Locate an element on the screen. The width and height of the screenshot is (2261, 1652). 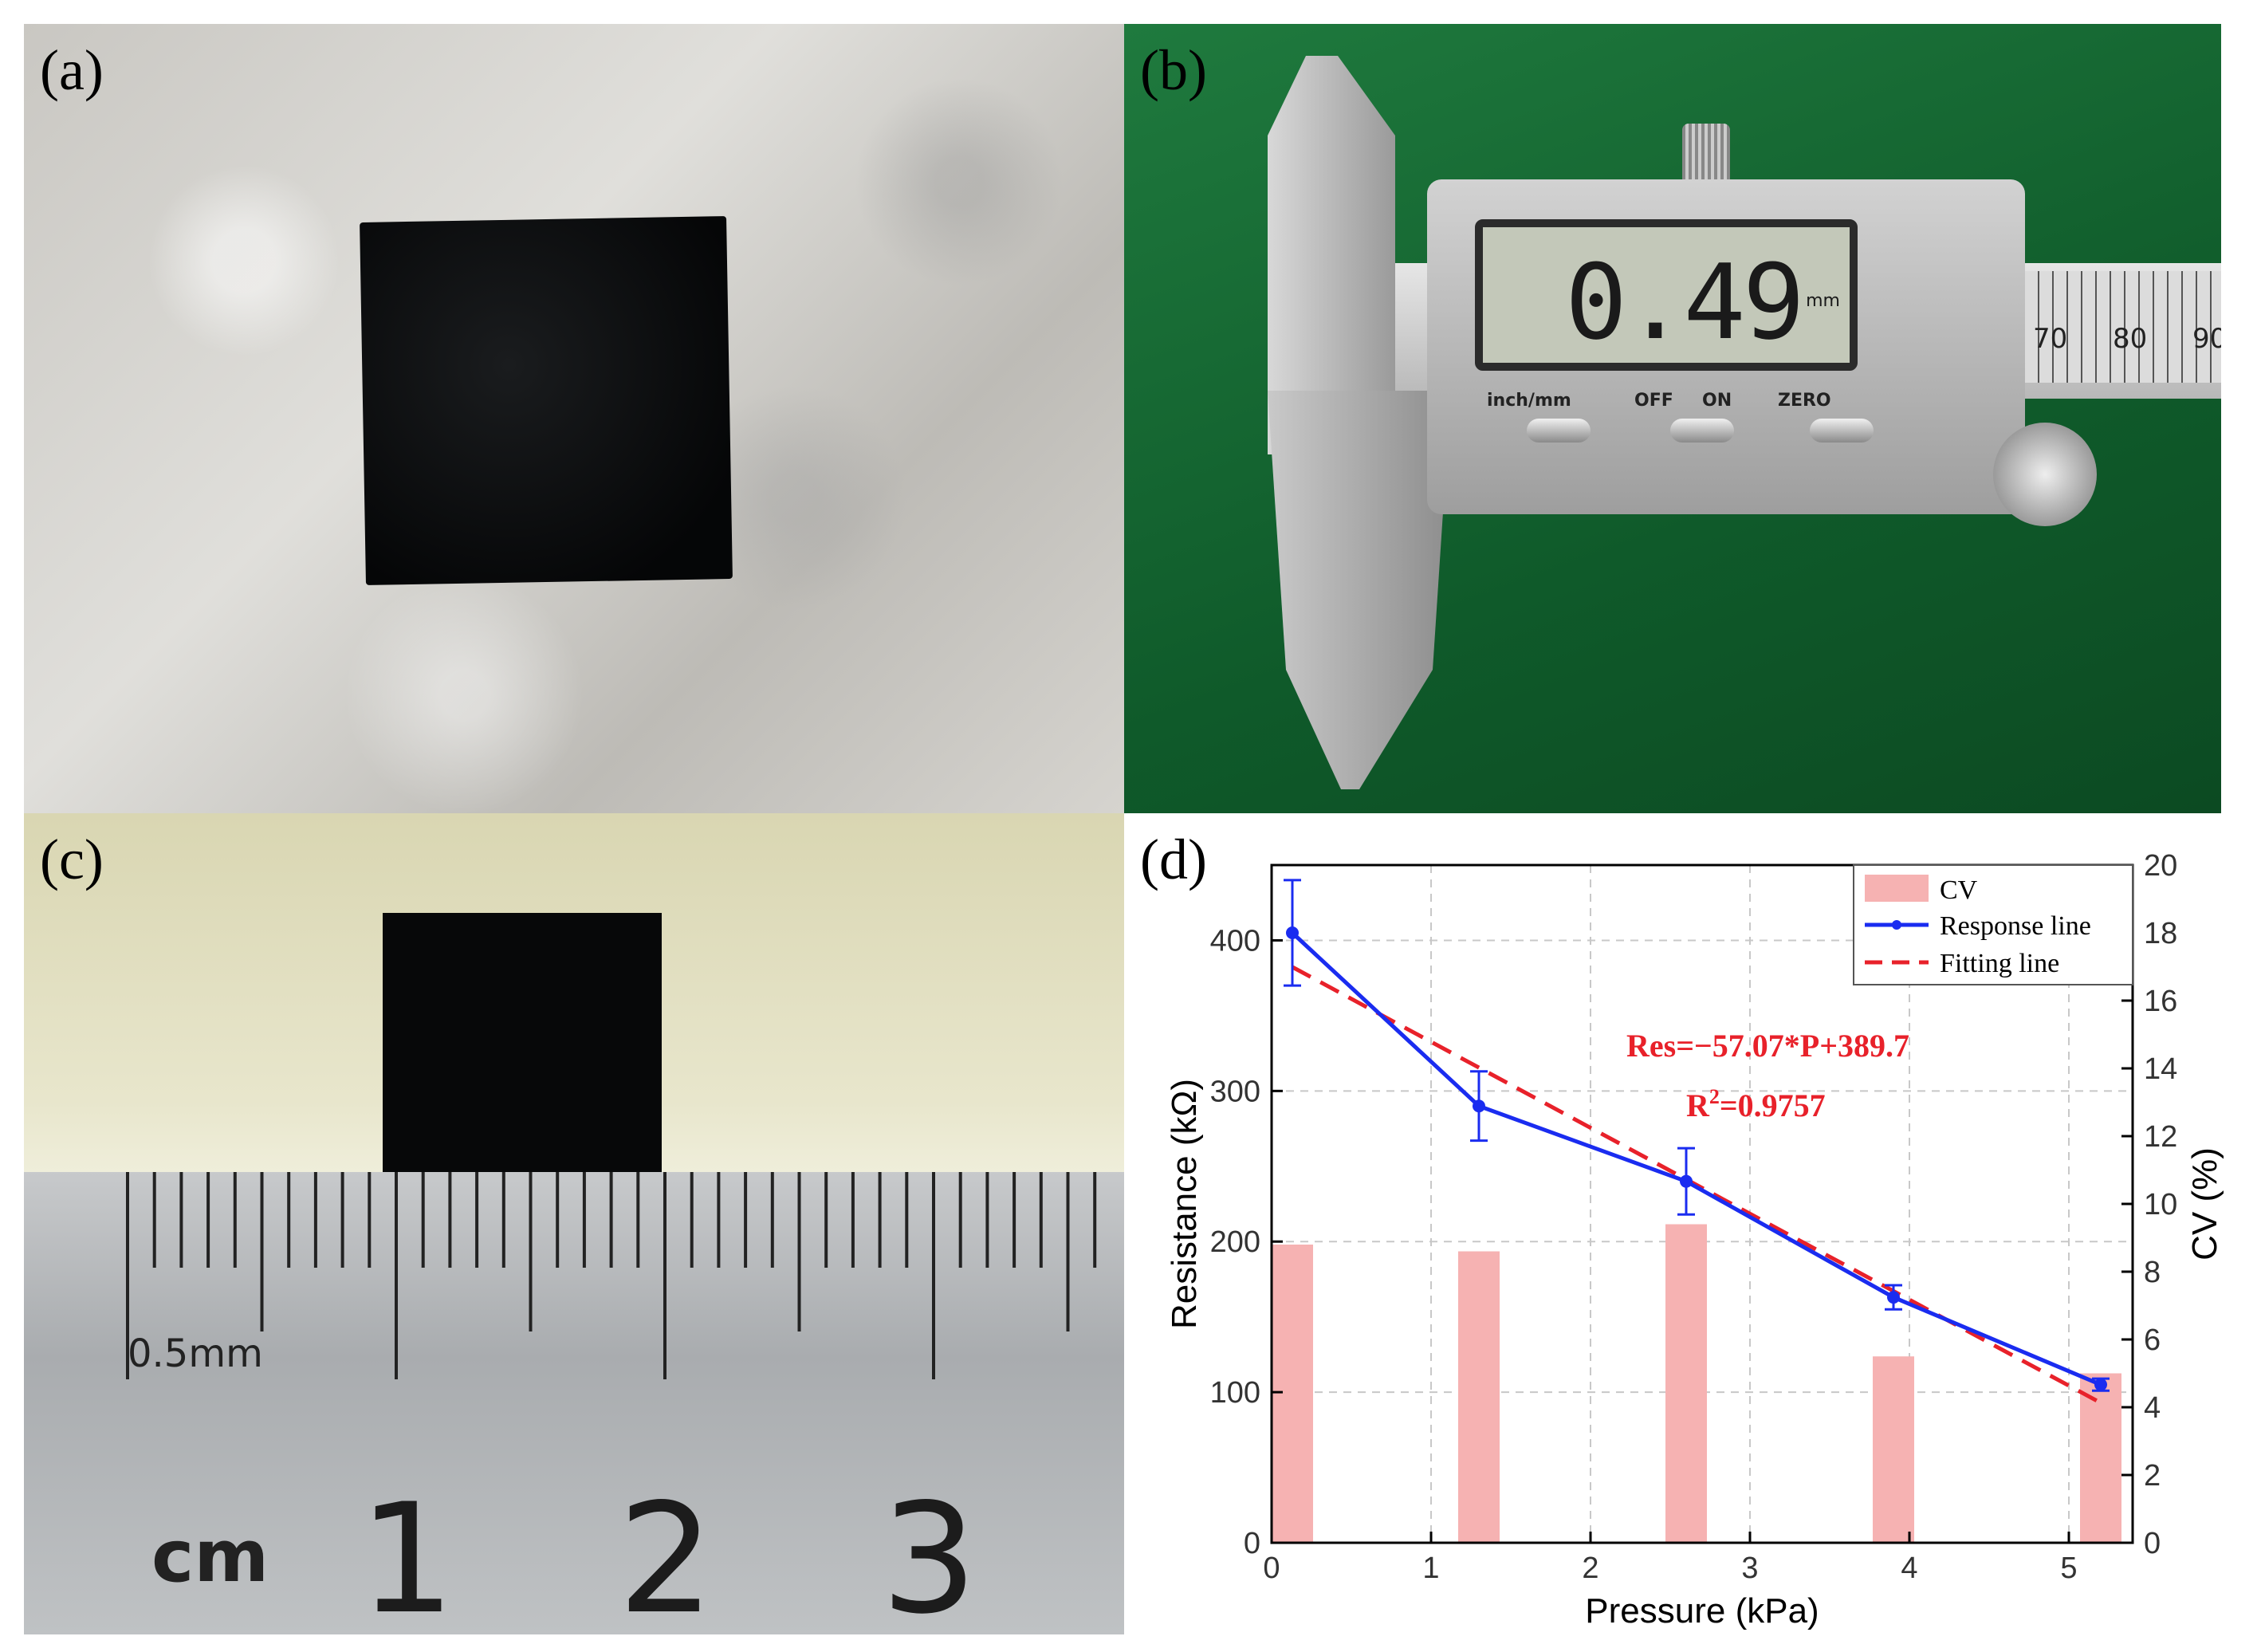
y2-tick-label: 14 is located at coordinates (2160, 1069).